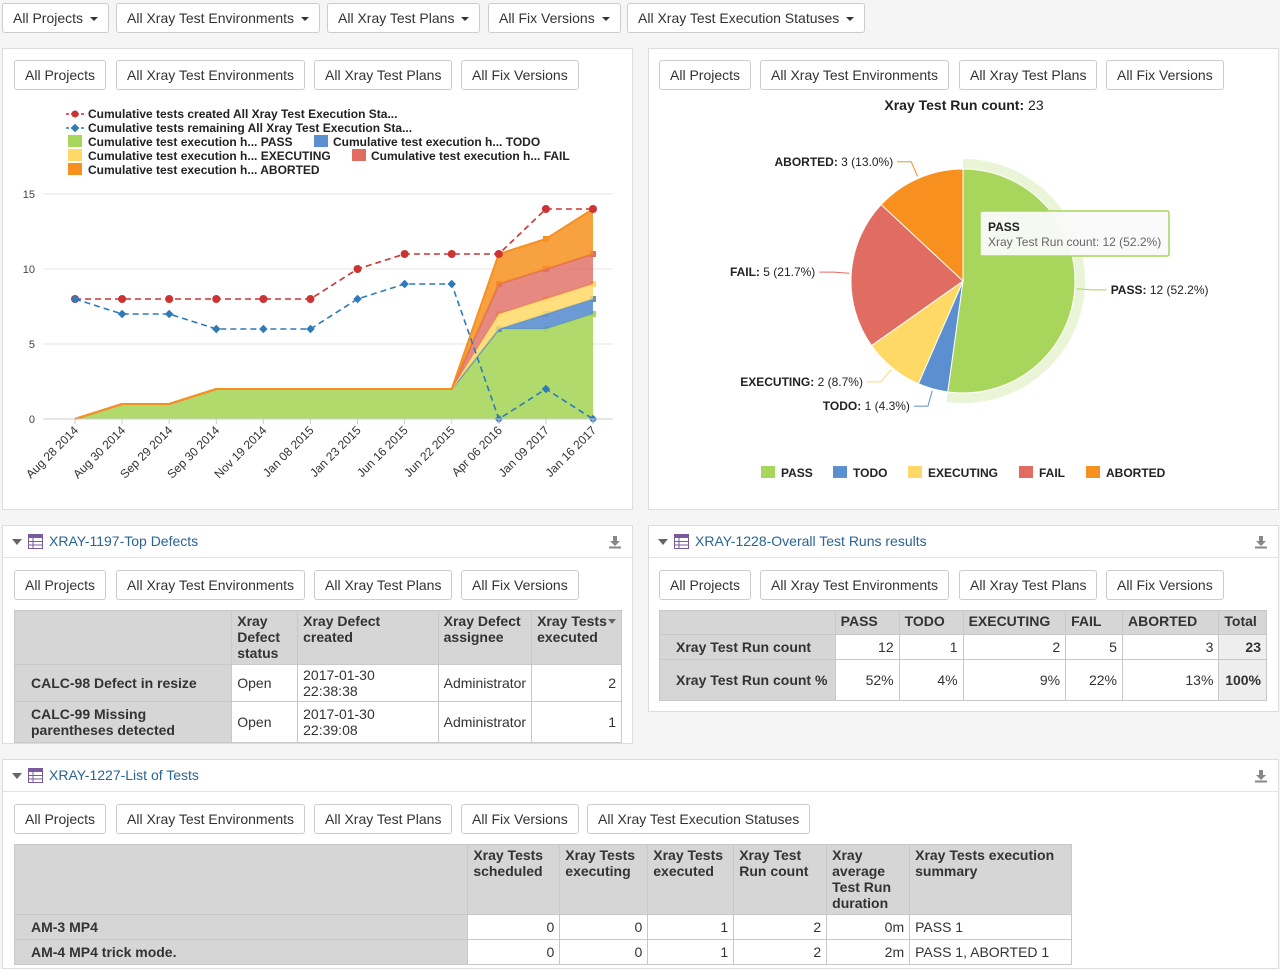  I want to click on row-header: Xray Test Run count, so click(747, 647).